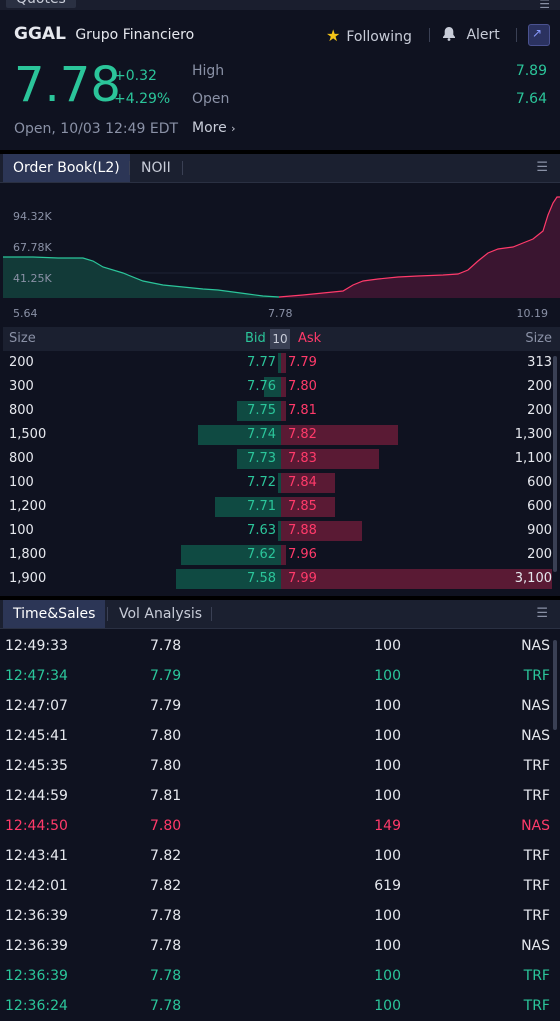 Image resolution: width=560 pixels, height=1021 pixels. I want to click on following-button: ★ Following, so click(369, 35).